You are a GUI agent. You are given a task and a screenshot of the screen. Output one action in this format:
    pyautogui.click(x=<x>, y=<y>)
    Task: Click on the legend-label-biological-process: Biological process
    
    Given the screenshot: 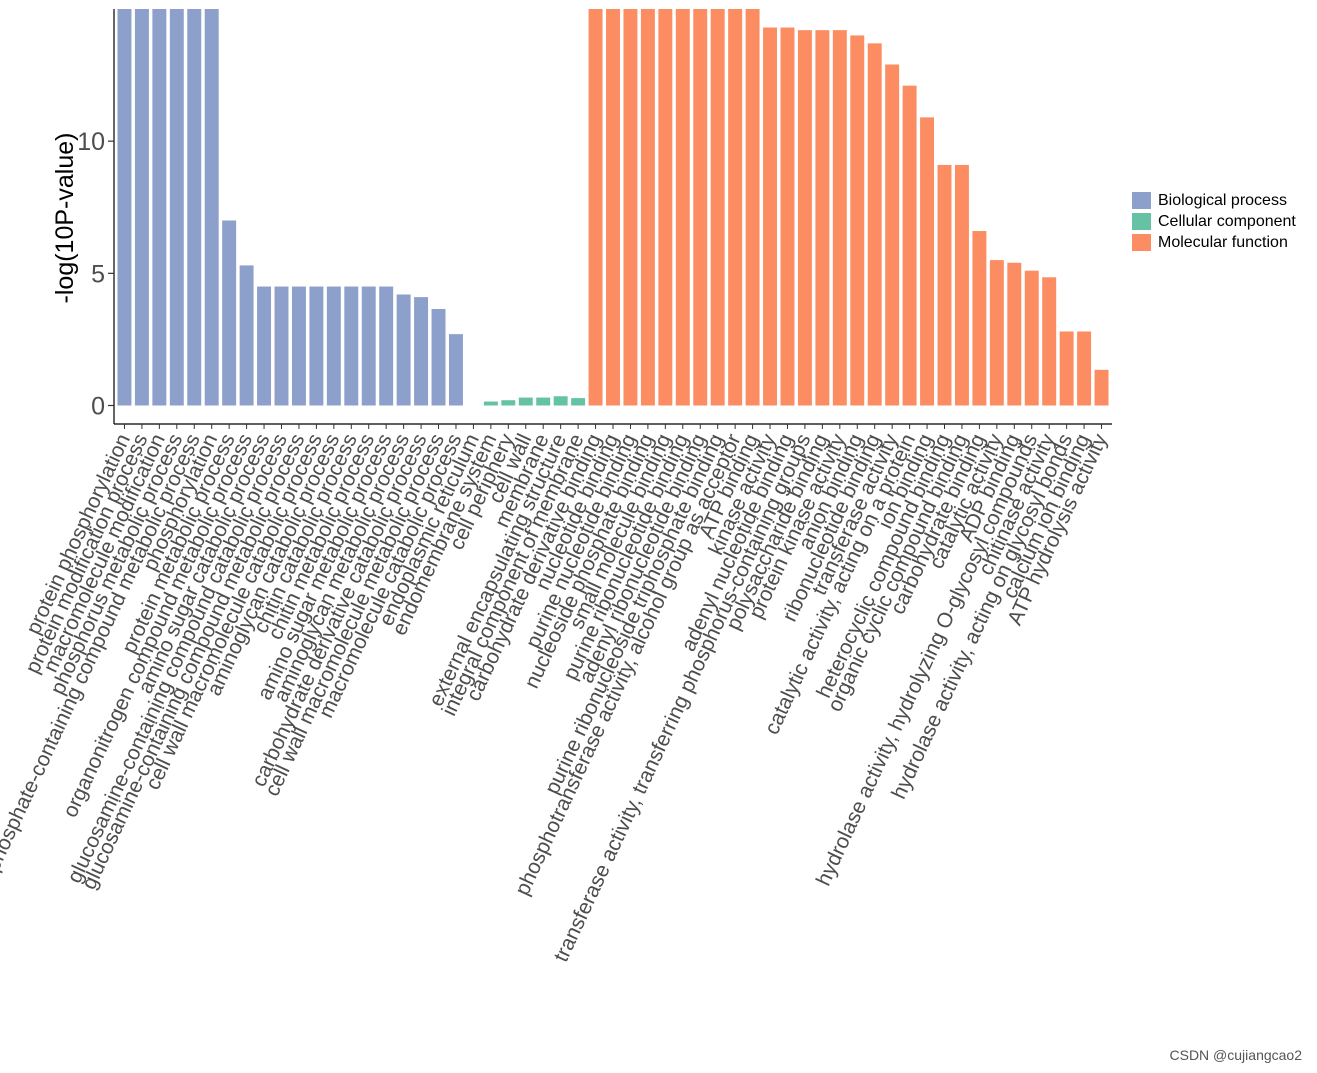 What is the action you would take?
    pyautogui.click(x=1222, y=200)
    